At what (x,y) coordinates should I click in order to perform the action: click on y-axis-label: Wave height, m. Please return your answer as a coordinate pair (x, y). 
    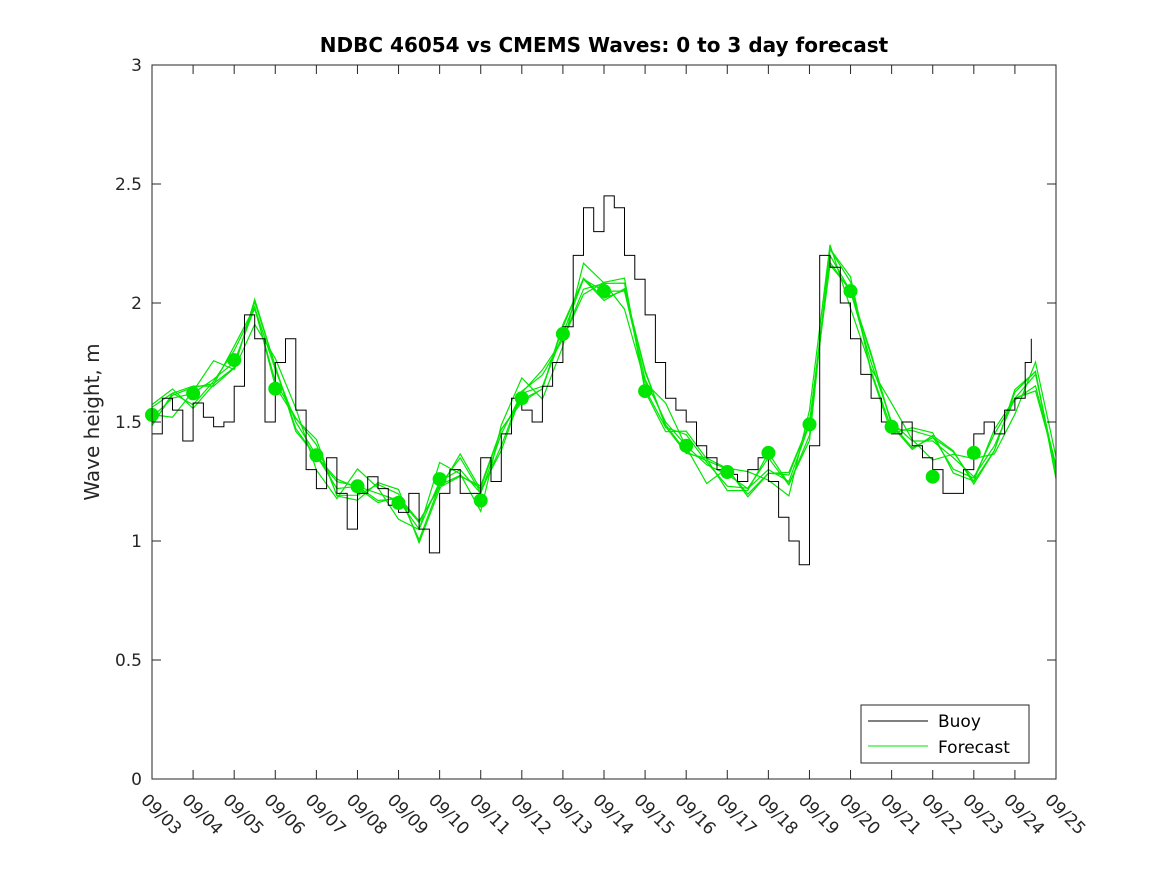
    Looking at the image, I should click on (92, 421).